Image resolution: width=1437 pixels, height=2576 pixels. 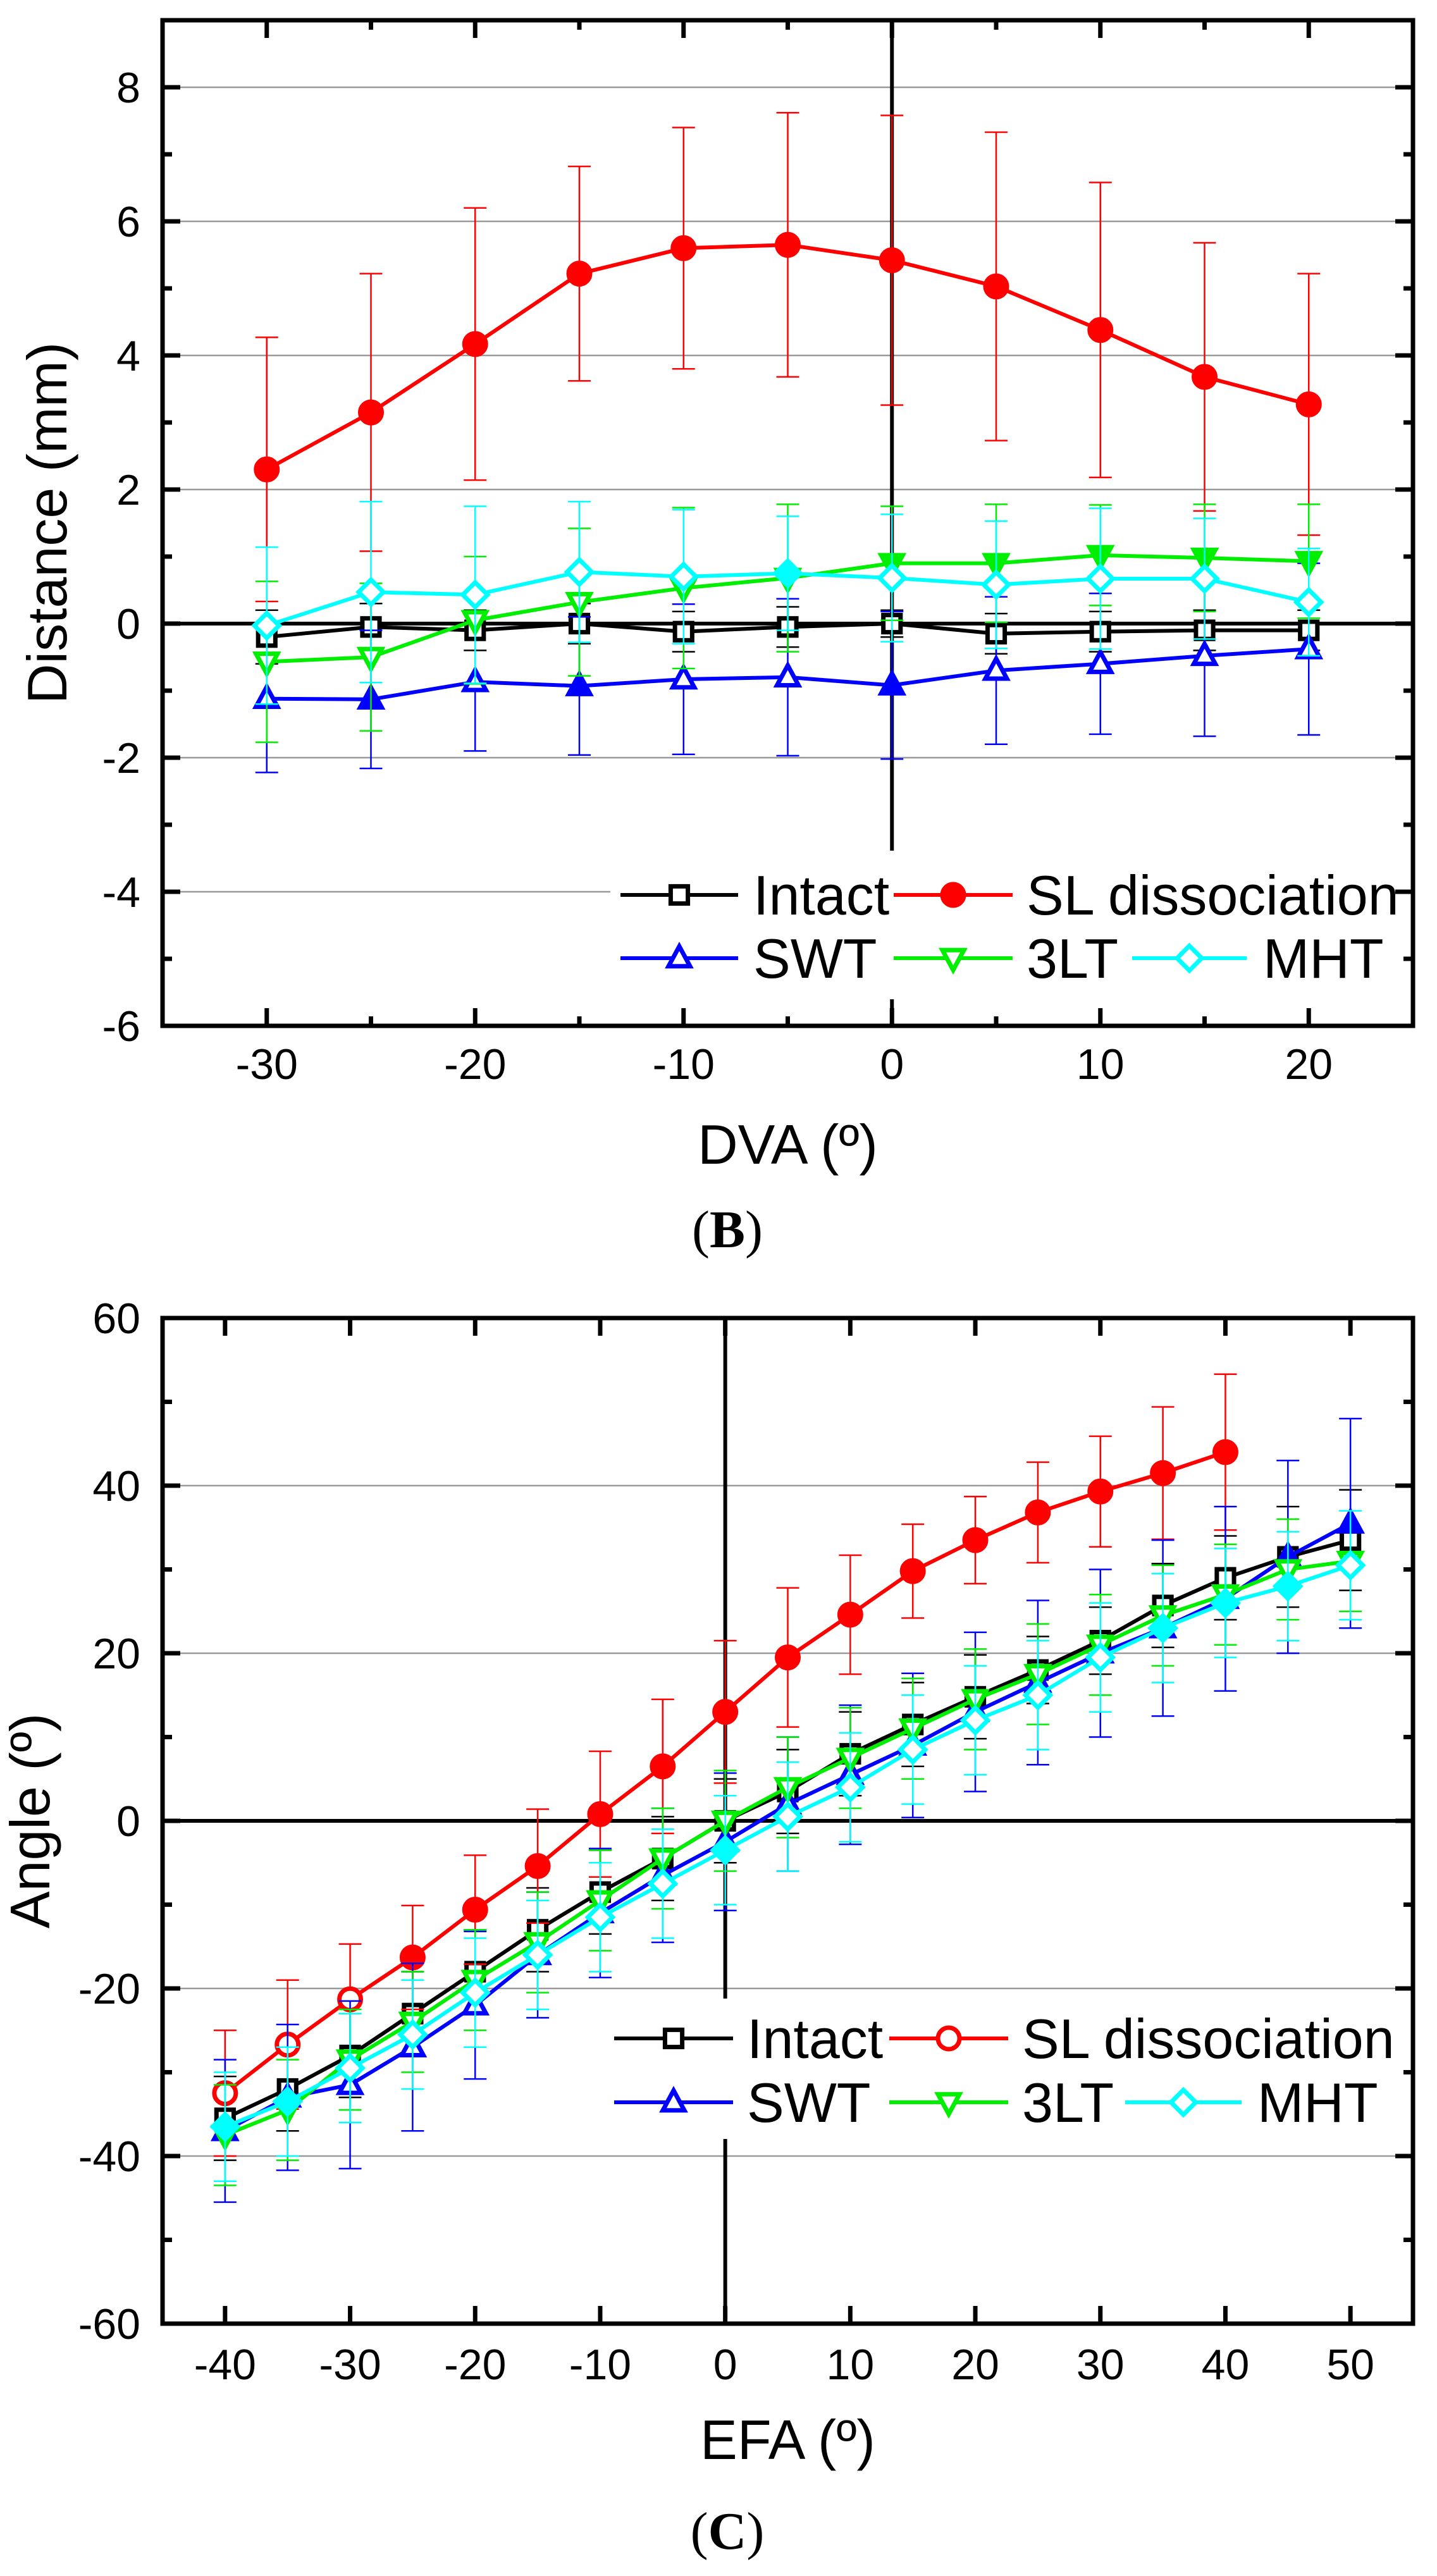 I want to click on y-tick-label: 6, so click(x=128, y=222).